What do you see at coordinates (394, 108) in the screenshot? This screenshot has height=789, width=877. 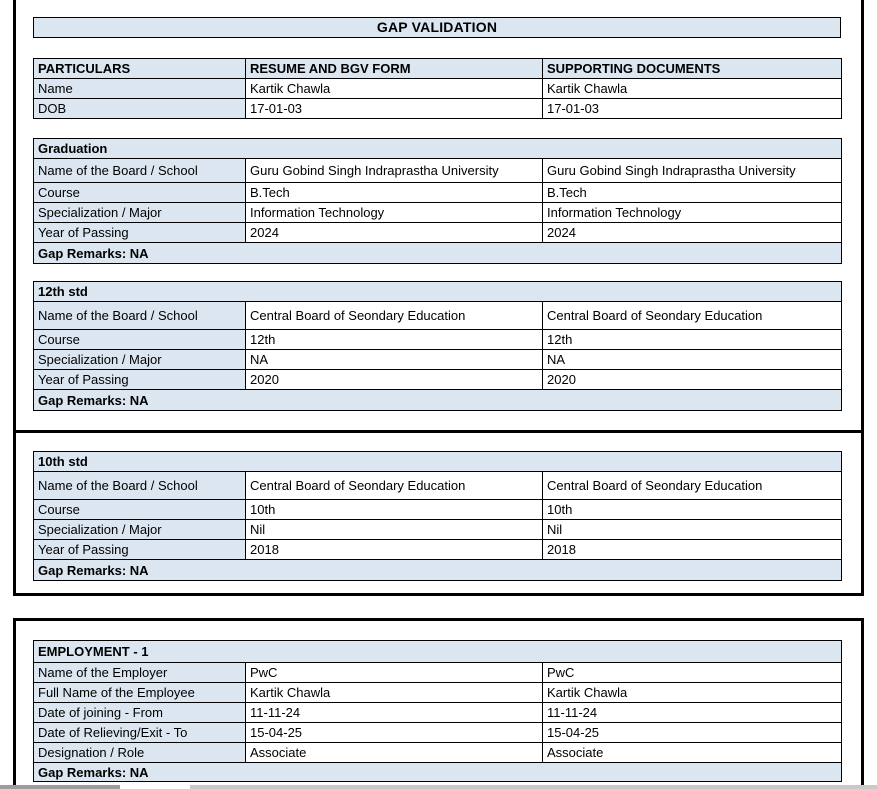 I see `resume-value: 17-01-03` at bounding box center [394, 108].